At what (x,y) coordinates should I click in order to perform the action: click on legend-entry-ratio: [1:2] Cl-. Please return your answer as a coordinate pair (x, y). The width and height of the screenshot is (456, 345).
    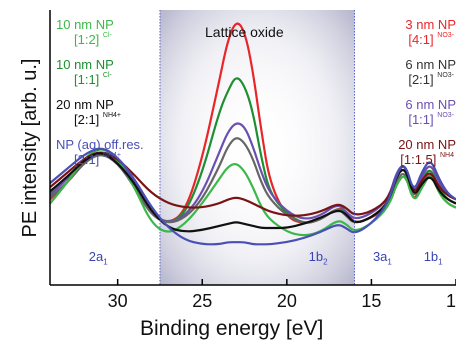
    Looking at the image, I should click on (93, 39).